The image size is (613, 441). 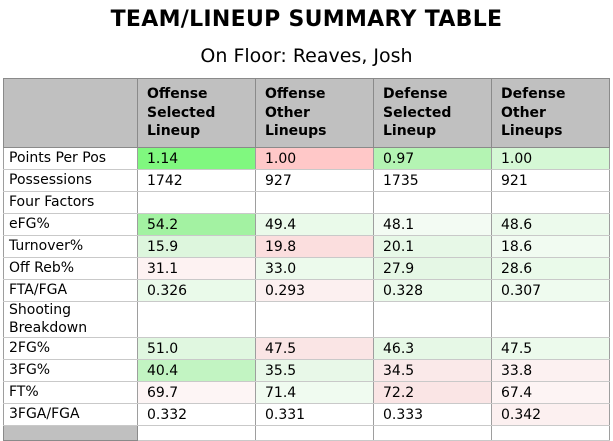 I want to click on stat-cell: 0.307, so click(x=550, y=290).